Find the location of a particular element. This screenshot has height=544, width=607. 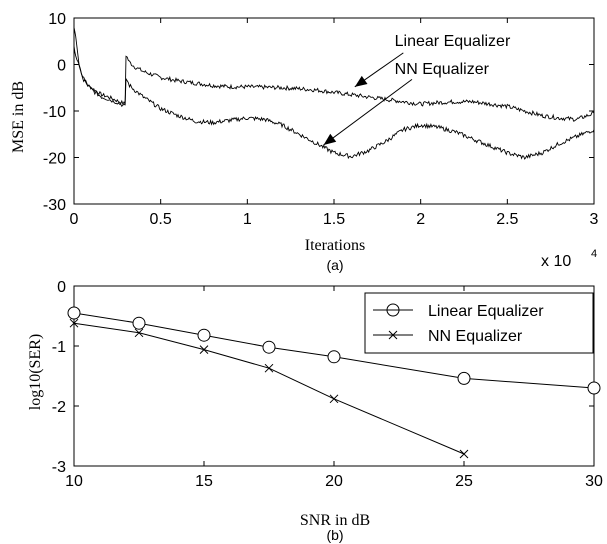

arrow-nn-equalizer is located at coordinates (368, 112).